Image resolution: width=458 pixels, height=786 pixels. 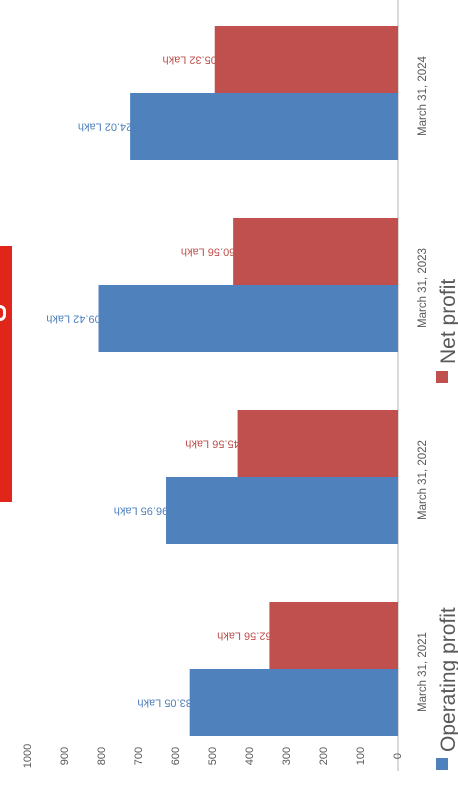 I want to click on value-tick-label: 800, so click(x=102, y=756).